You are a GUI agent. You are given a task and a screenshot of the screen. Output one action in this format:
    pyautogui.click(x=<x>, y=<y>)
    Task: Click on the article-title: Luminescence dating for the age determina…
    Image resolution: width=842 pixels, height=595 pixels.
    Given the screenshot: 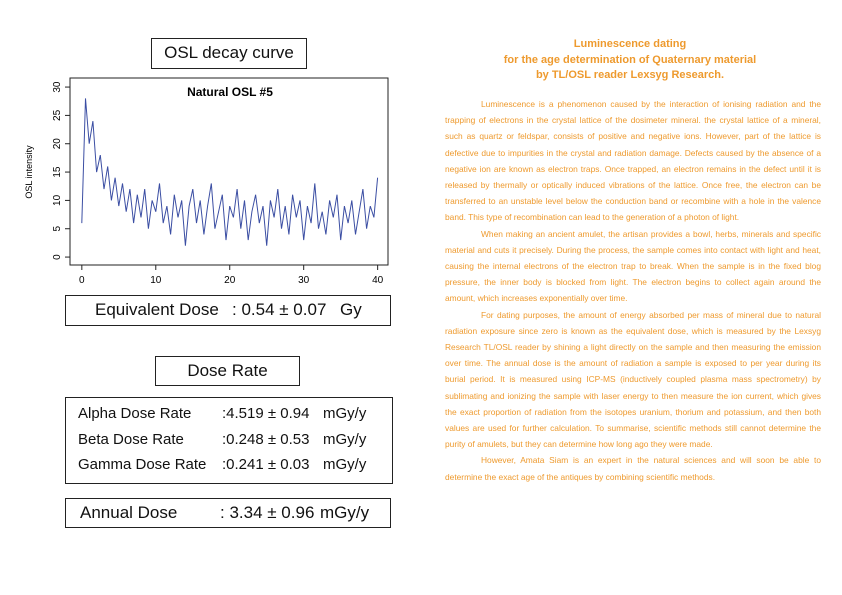 What is the action you would take?
    pyautogui.click(x=630, y=60)
    